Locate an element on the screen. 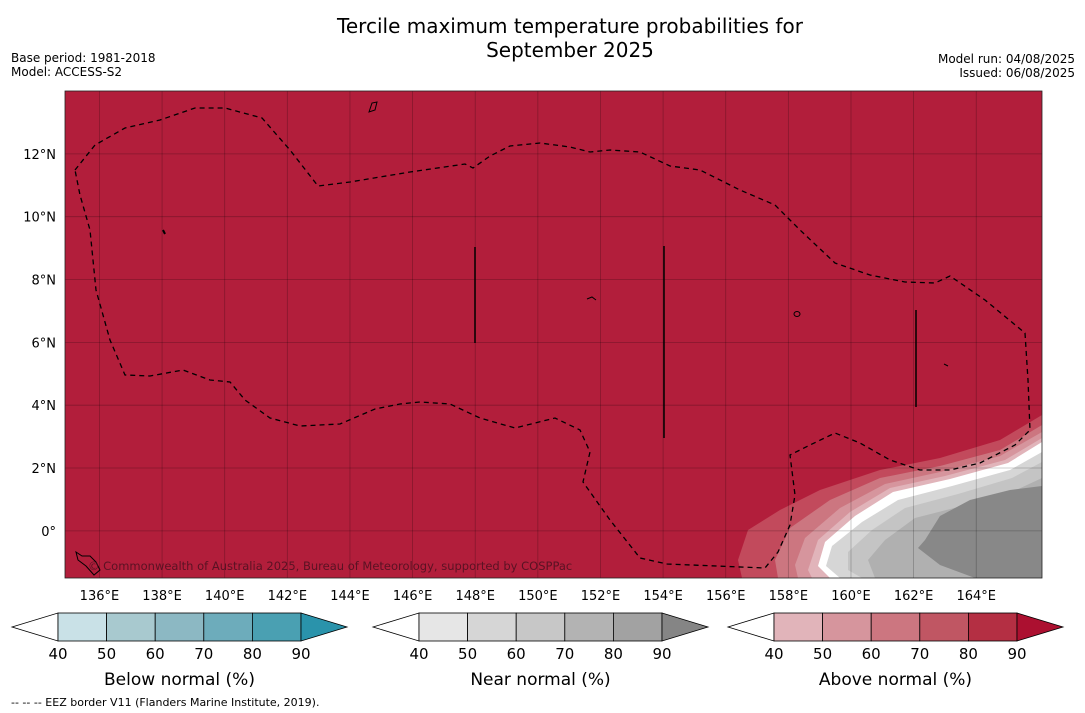 The width and height of the screenshot is (1085, 713). lon-tick-label: 156°E is located at coordinates (726, 596).